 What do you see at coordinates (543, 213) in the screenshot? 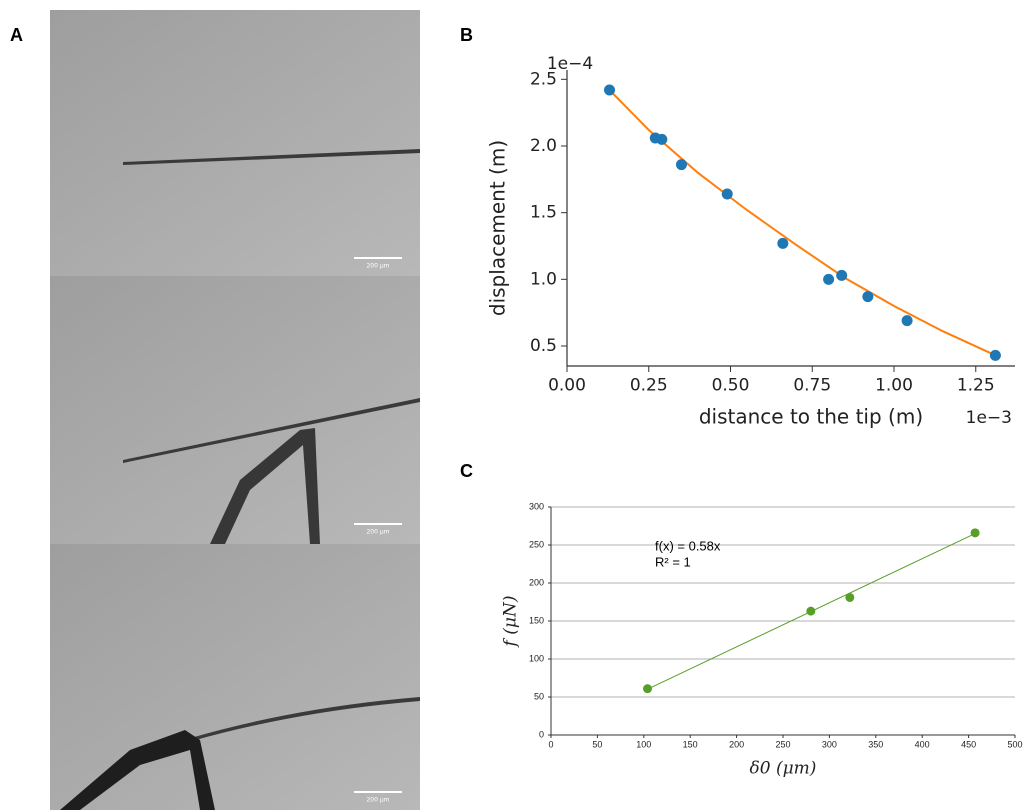
I see `y-tick-label: 1.5` at bounding box center [543, 213].